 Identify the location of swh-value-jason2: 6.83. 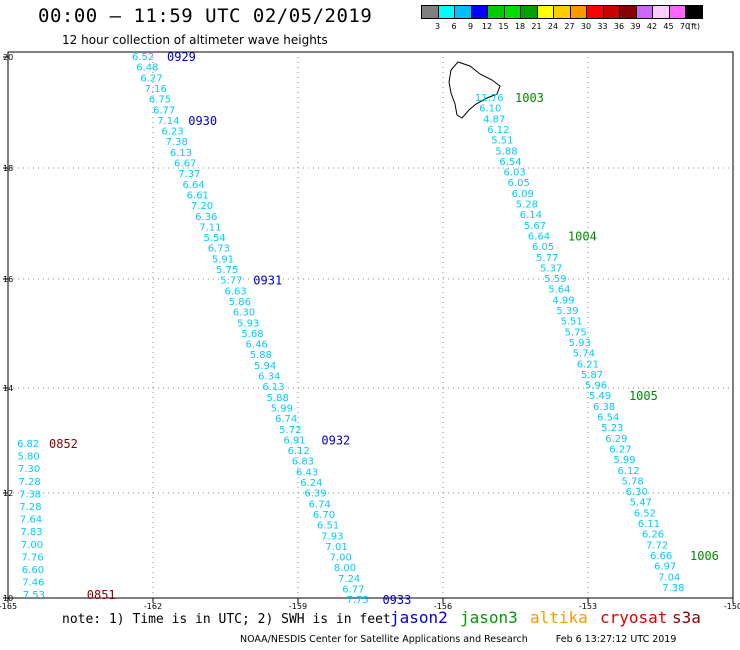
(303, 462).